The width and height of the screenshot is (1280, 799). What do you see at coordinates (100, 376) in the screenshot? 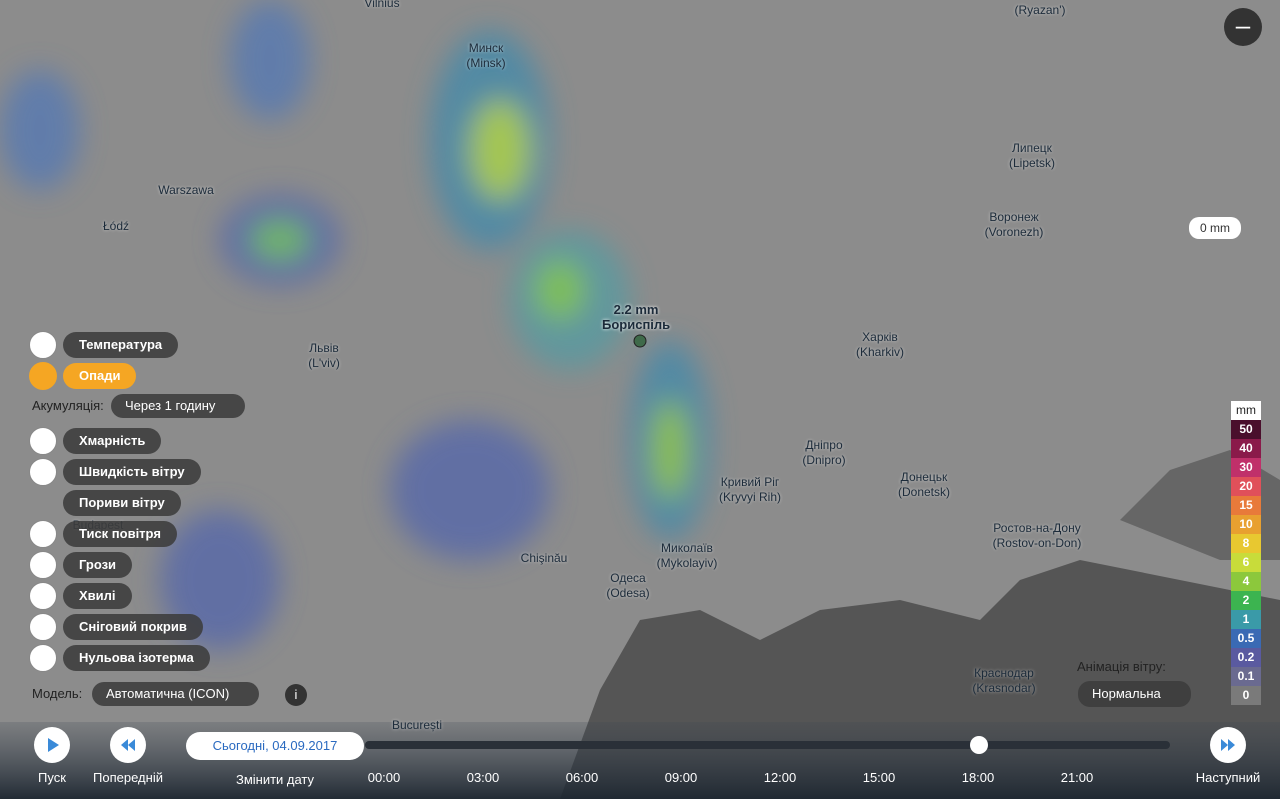
I see `layer-button: Опади` at bounding box center [100, 376].